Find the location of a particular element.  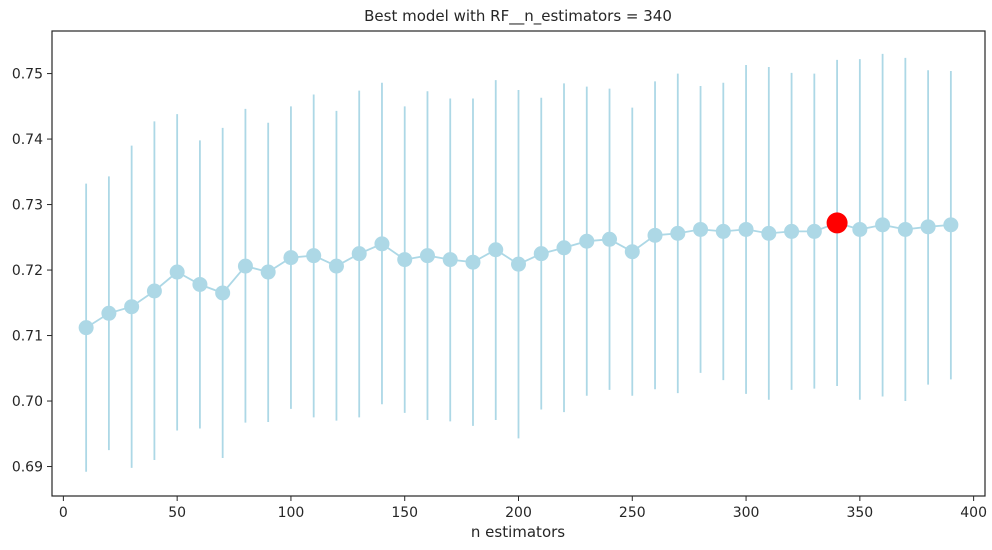

x-tick-label: 300 is located at coordinates (746, 513).